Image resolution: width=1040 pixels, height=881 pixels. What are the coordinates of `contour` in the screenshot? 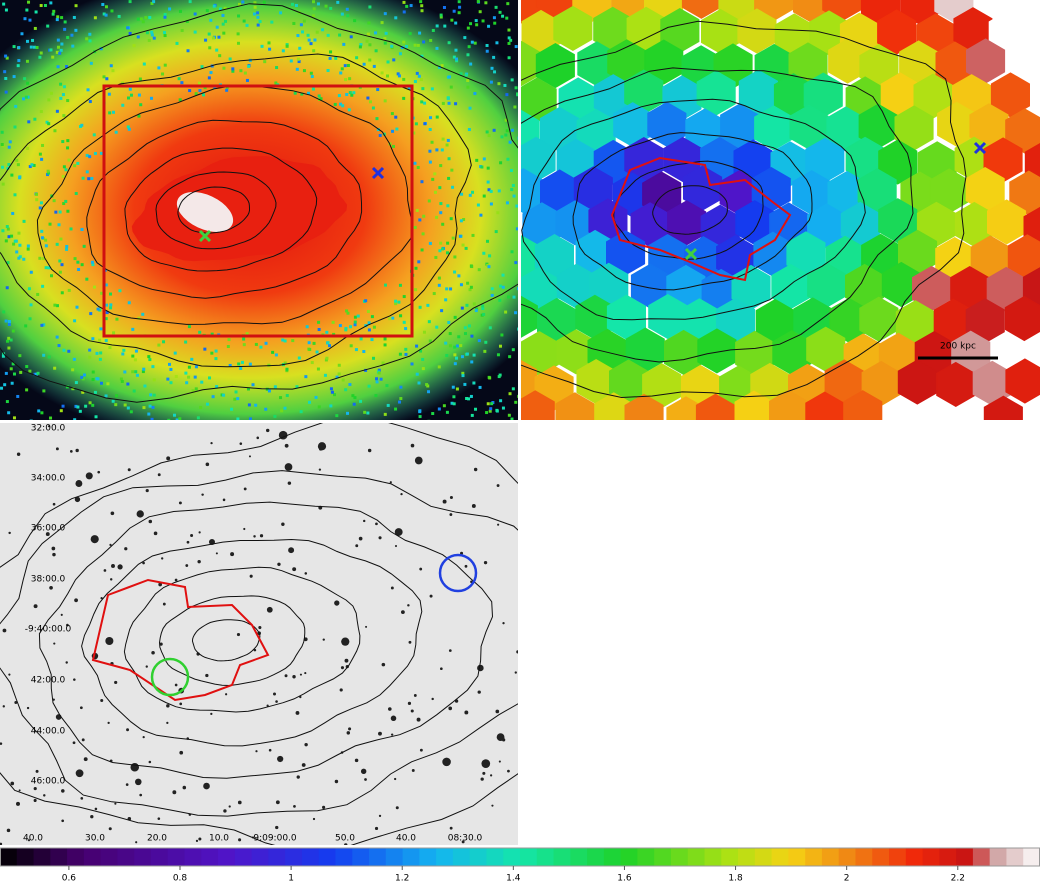 It's located at (693, 209).